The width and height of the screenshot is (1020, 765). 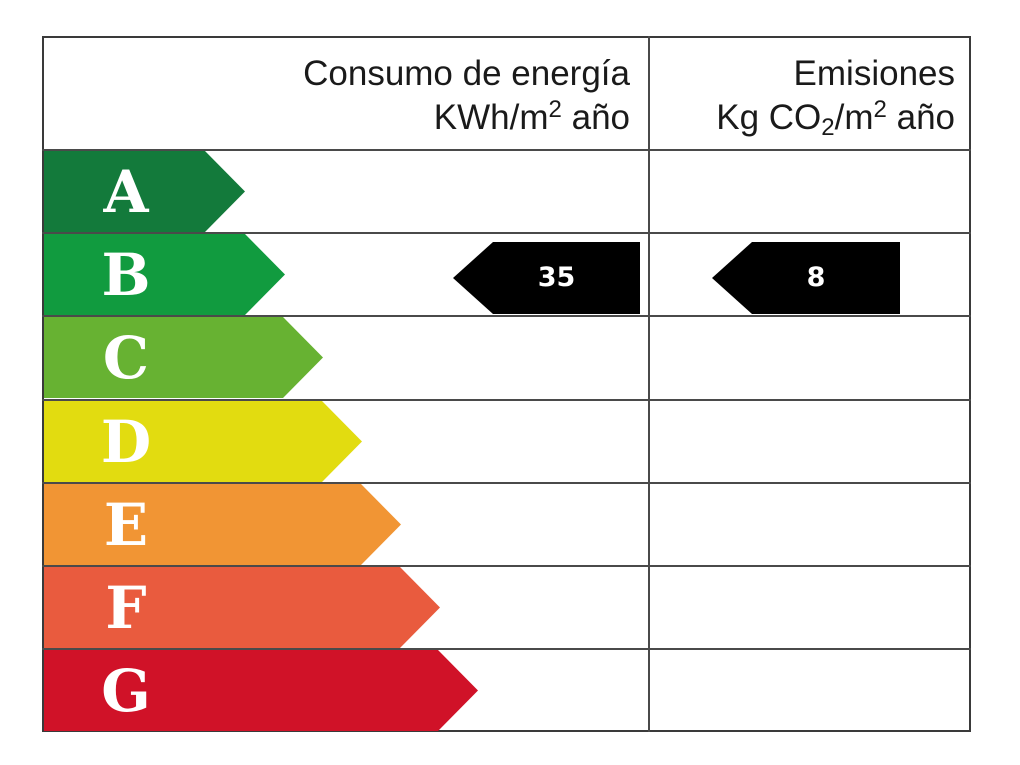 What do you see at coordinates (126, 442) in the screenshot?
I see `rating-letter: D` at bounding box center [126, 442].